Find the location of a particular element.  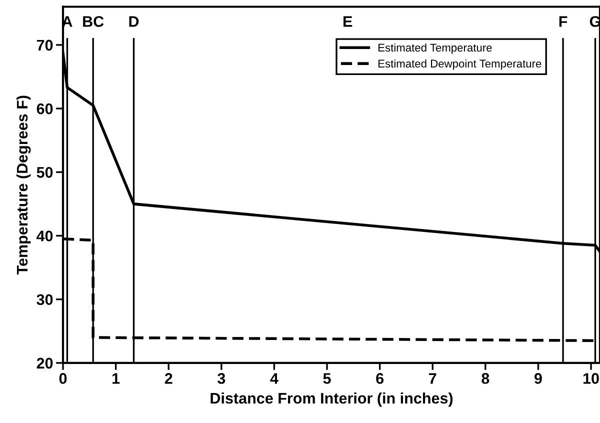

annotation: E is located at coordinates (348, 21).